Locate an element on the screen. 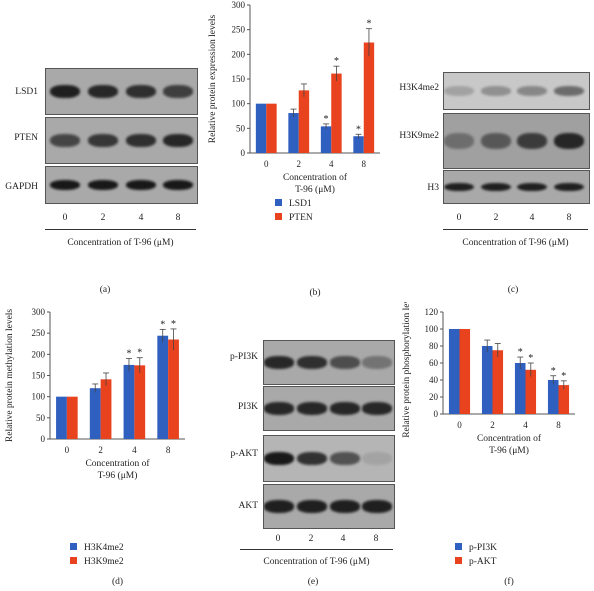  blot-row-label-h3k4me2: H3K4me2 is located at coordinates (419, 88).